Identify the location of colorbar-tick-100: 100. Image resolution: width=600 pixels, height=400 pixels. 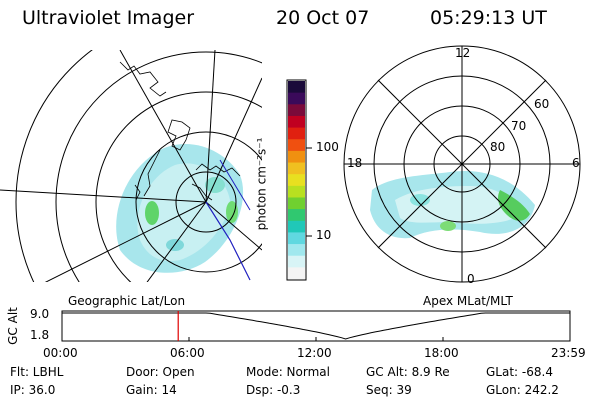
(327, 147).